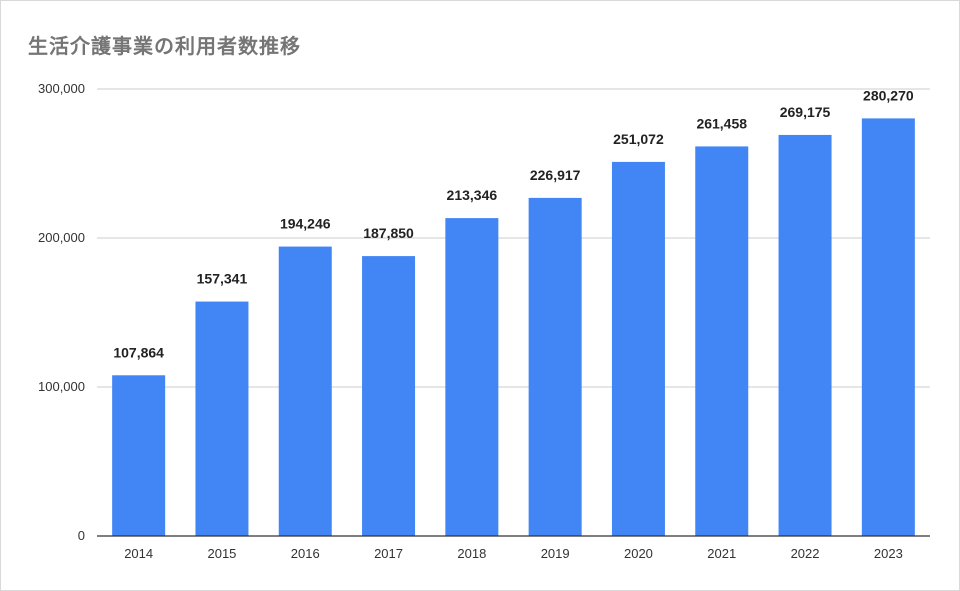 This screenshot has height=591, width=960. Describe the element at coordinates (81, 535) in the screenshot. I see `y-tick-label: 0` at that location.